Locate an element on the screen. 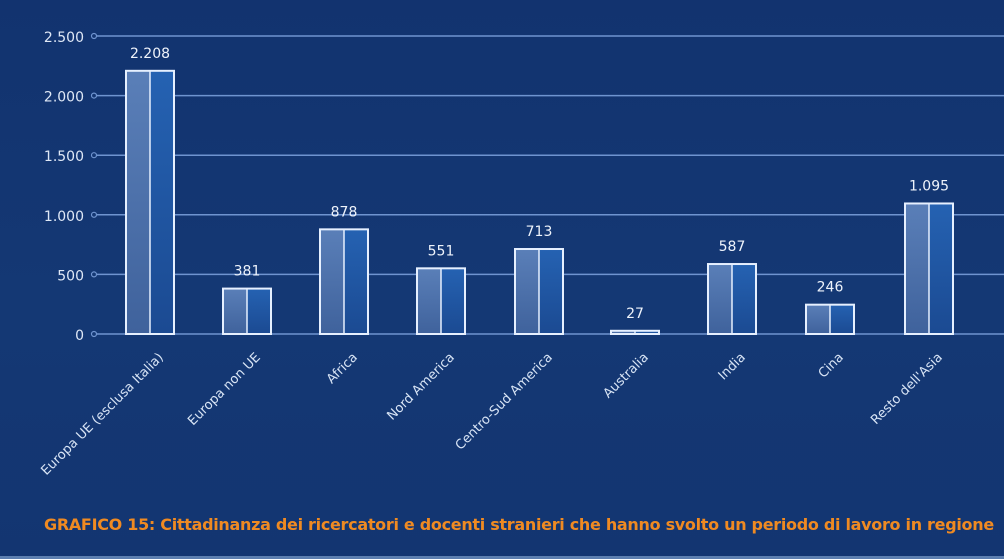 The height and width of the screenshot is (559, 1004). bar-value-label: 27 is located at coordinates (635, 314).